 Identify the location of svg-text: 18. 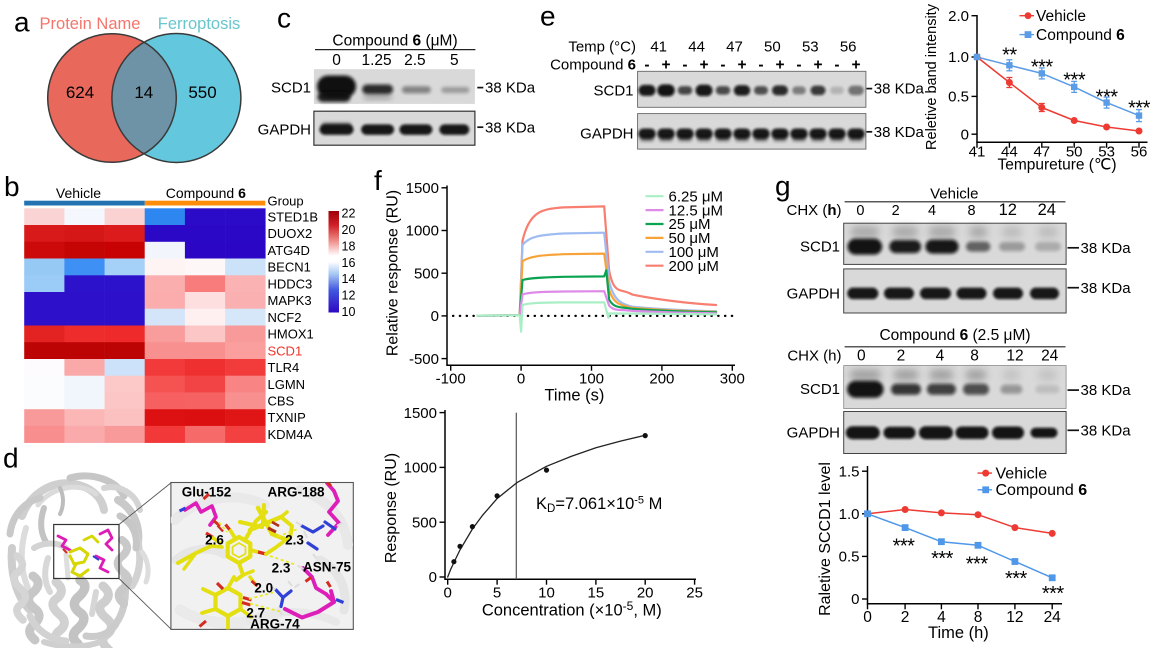
(349, 246).